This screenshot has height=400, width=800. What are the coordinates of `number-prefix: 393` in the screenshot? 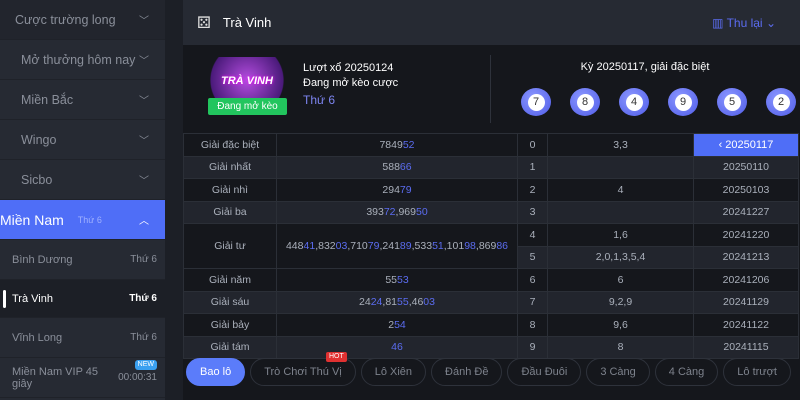 It's located at (375, 212).